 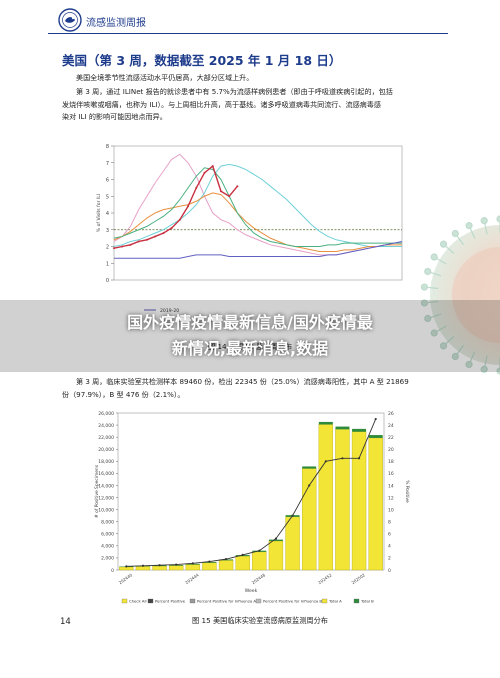 What do you see at coordinates (107, 164) in the screenshot?
I see `y-tick-label: 7` at bounding box center [107, 164].